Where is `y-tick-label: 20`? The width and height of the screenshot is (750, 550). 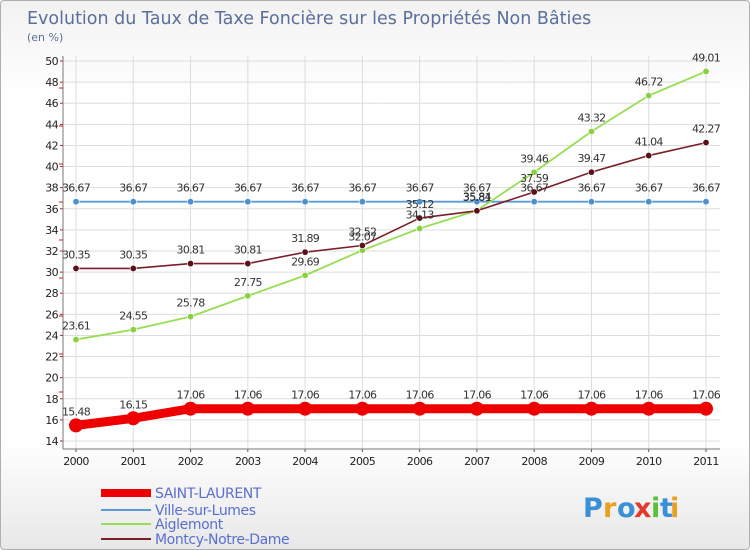
y-tick-label: 20 is located at coordinates (51, 378).